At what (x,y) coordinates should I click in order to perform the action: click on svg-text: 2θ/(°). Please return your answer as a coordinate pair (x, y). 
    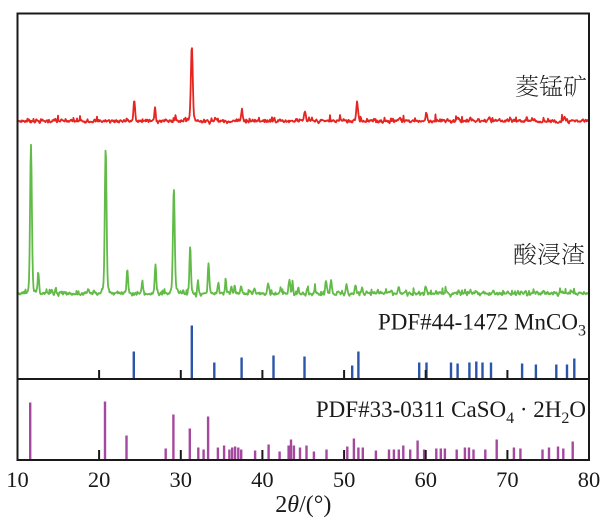
    Looking at the image, I should click on (303, 505).